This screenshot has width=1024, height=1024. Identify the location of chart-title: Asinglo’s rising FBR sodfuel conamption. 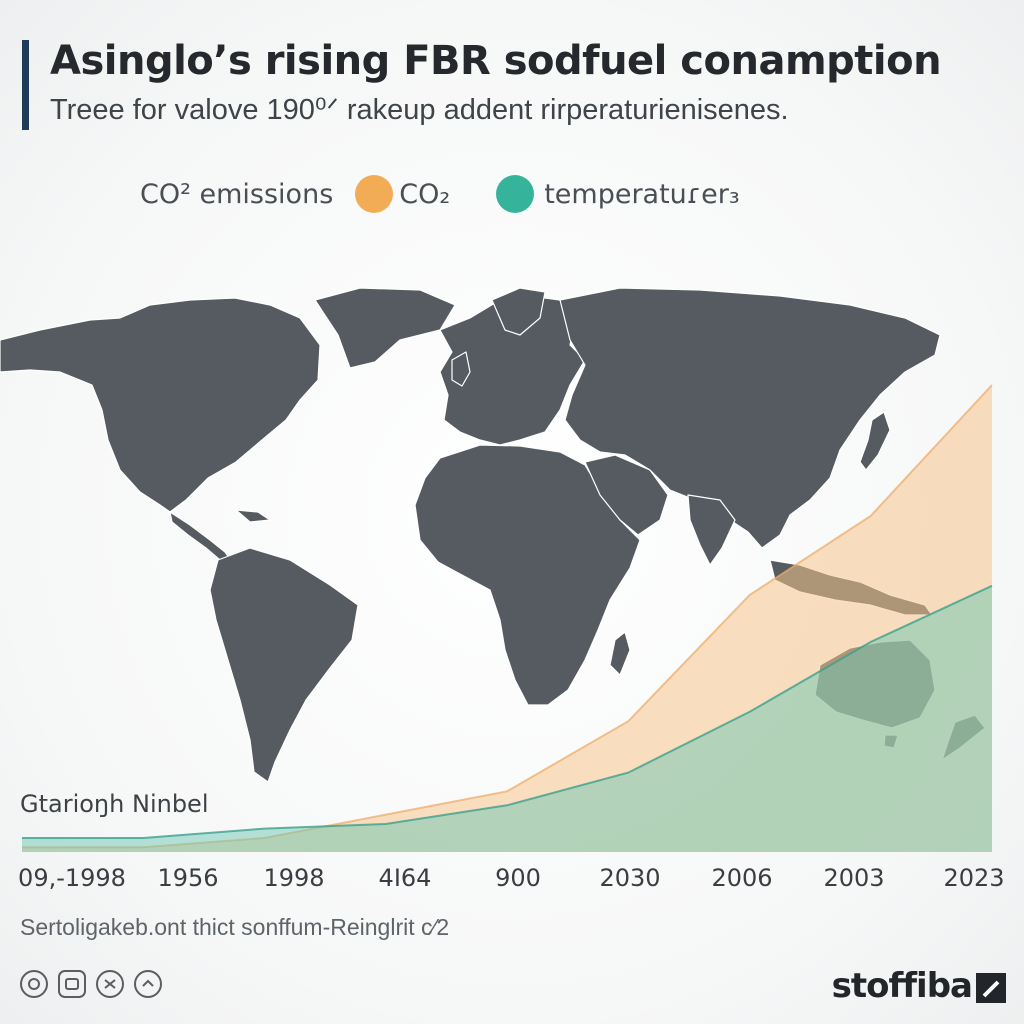
(496, 61).